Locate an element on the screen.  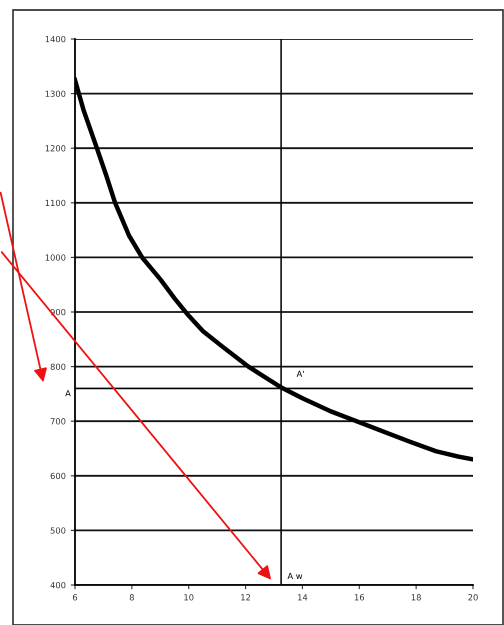
annotation: A' is located at coordinates (300, 373).